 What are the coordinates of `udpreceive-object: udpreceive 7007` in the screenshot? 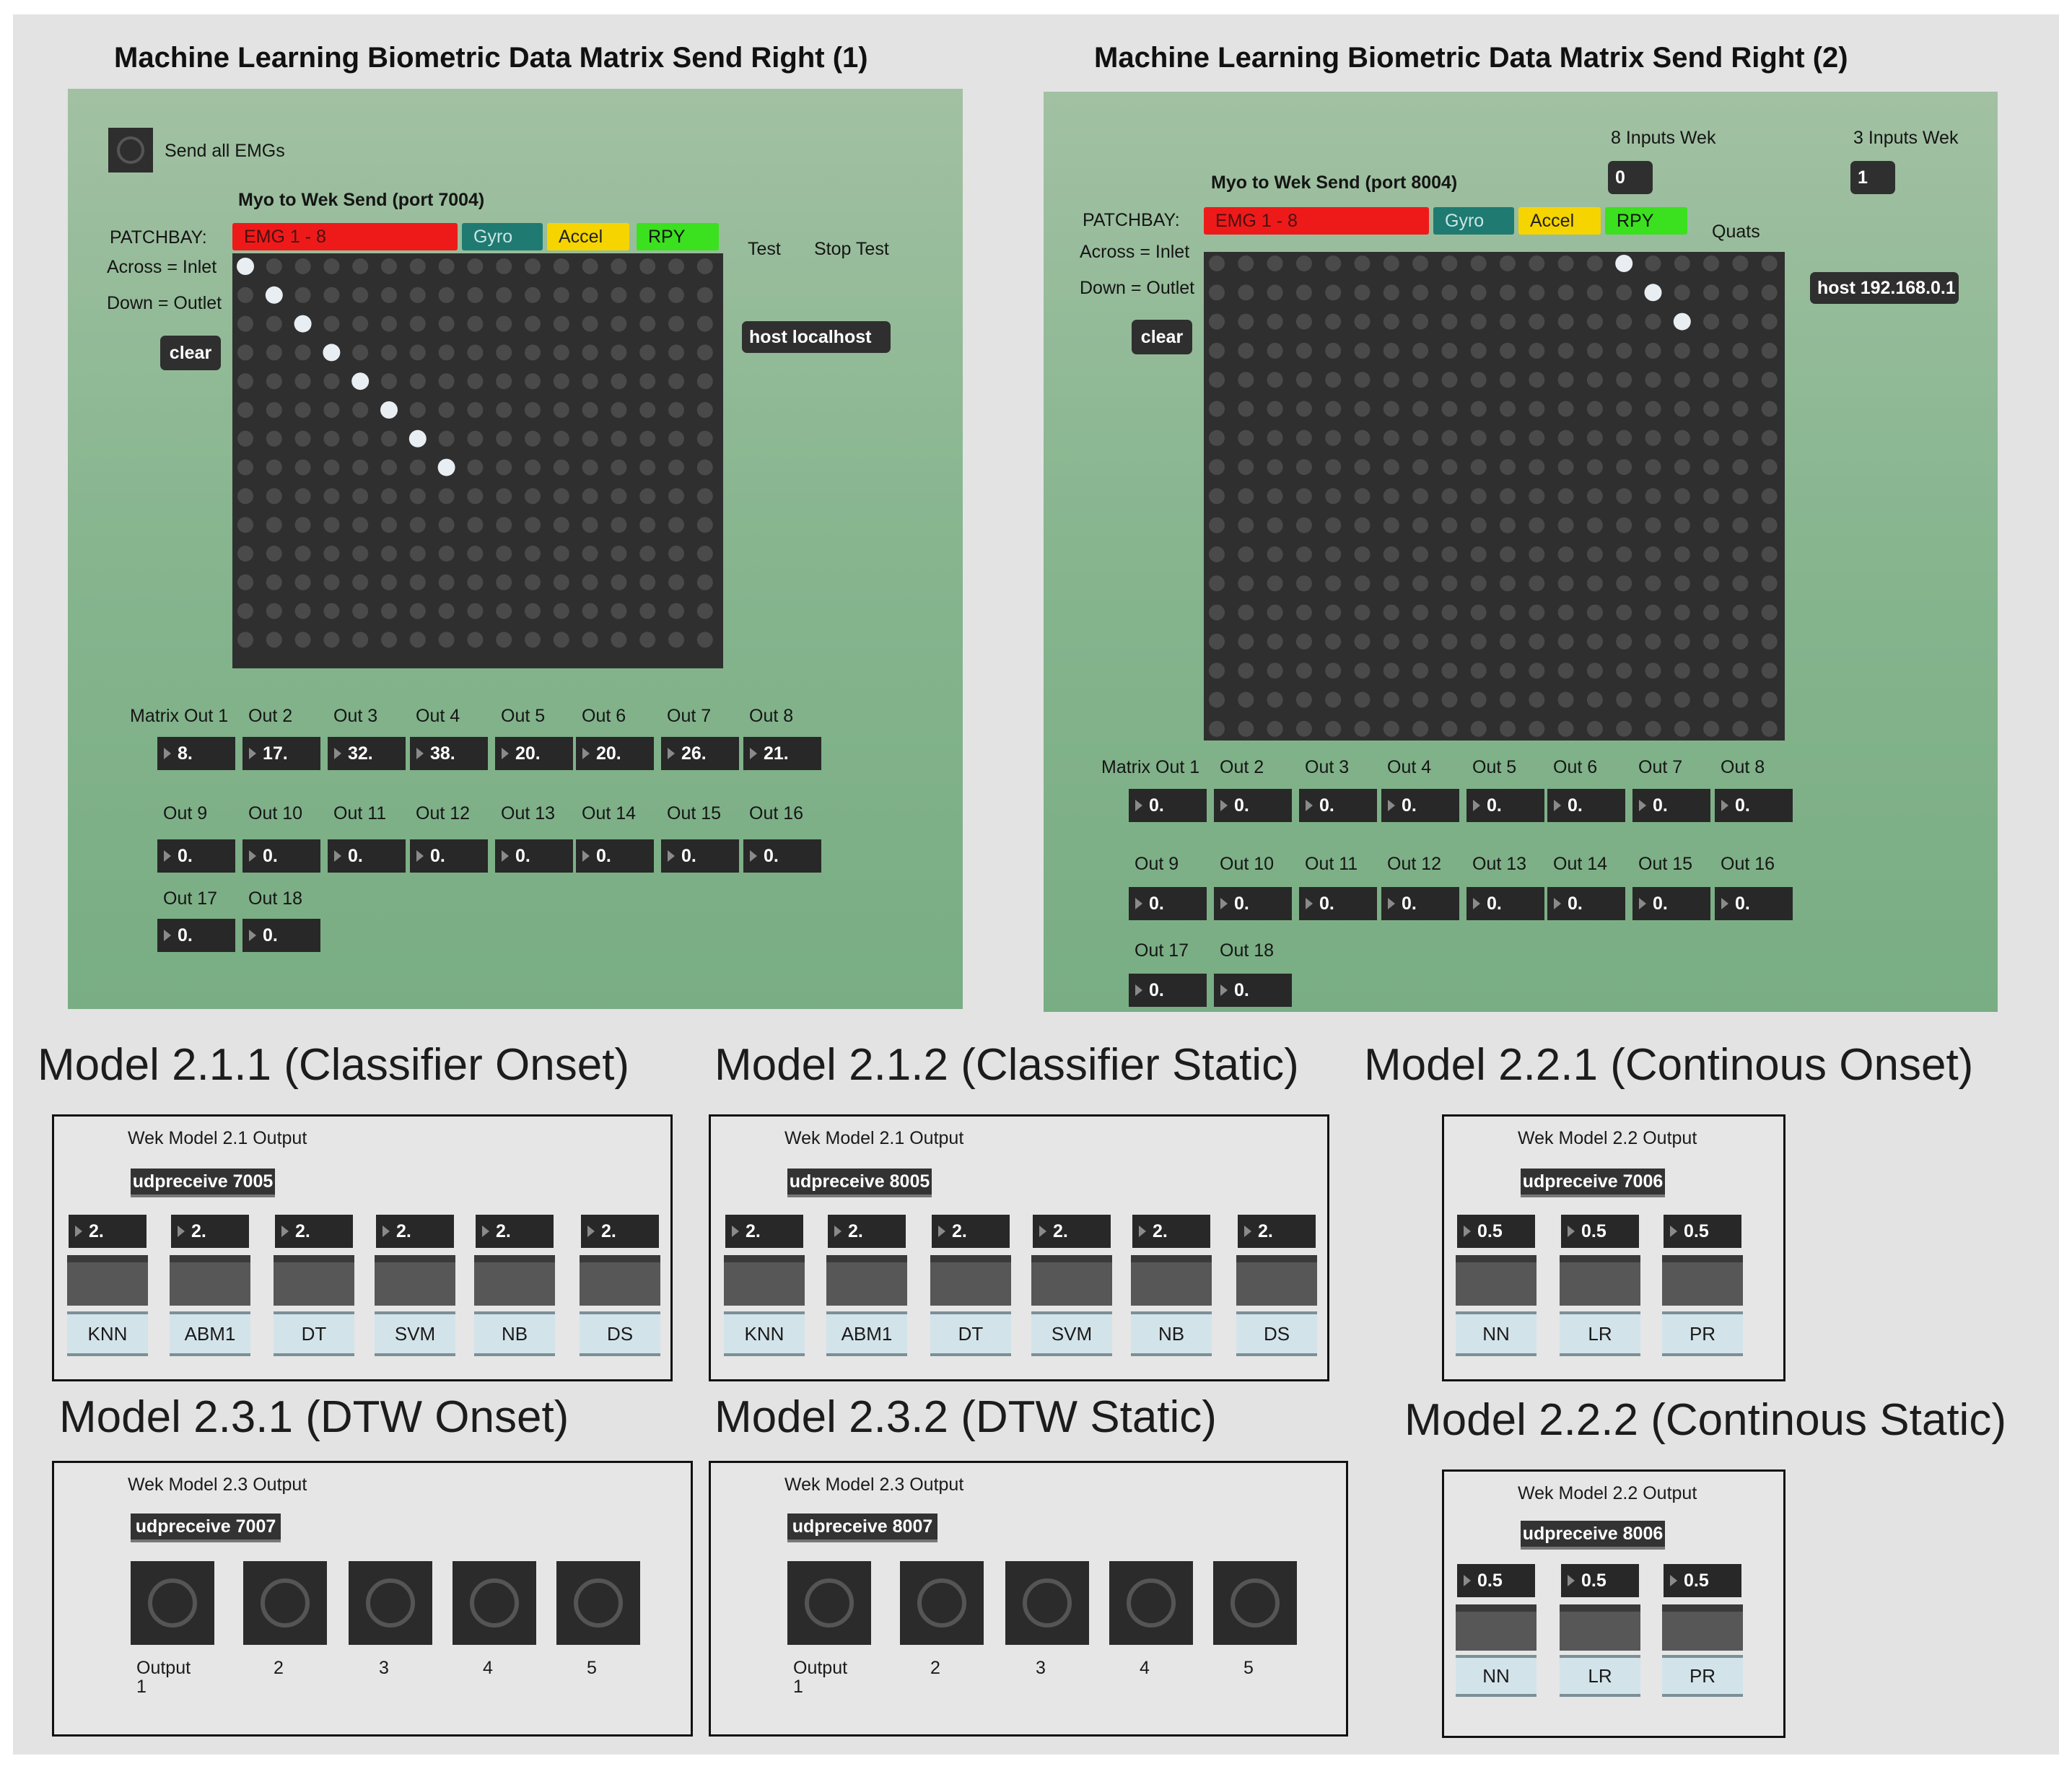 It's located at (206, 1528).